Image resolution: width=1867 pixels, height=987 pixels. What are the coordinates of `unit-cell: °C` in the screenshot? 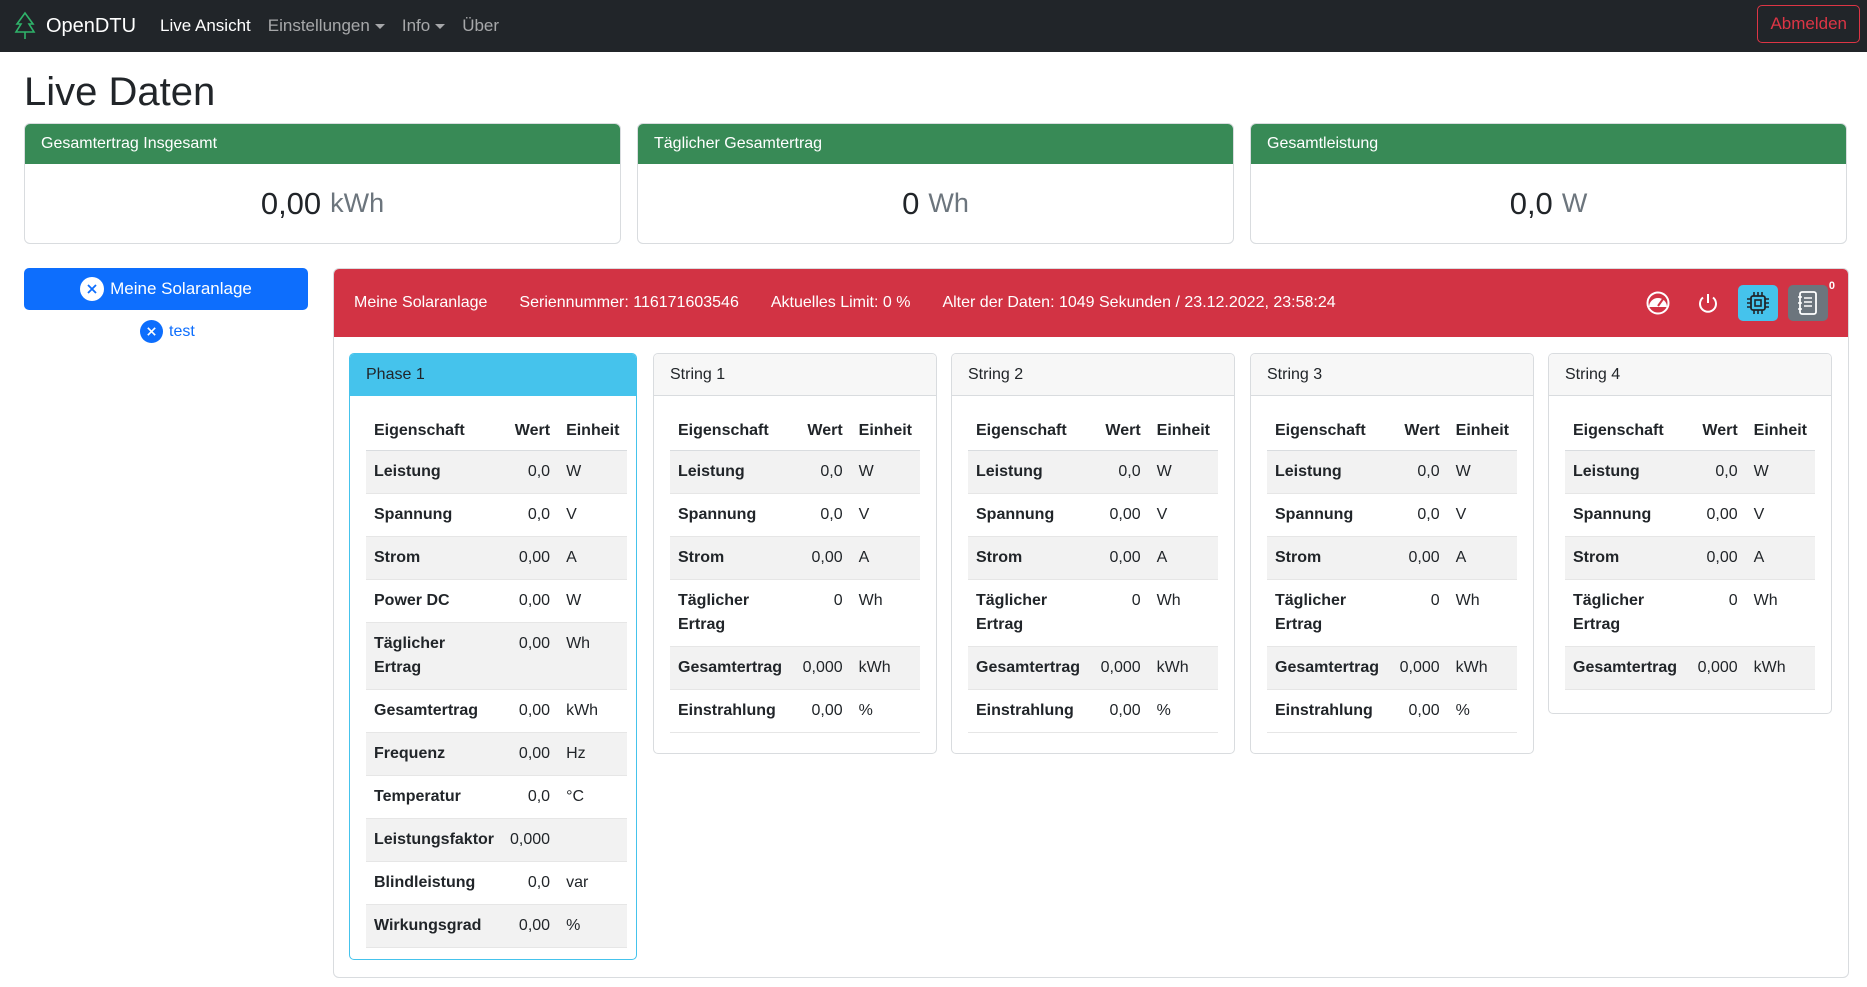 It's located at (593, 797).